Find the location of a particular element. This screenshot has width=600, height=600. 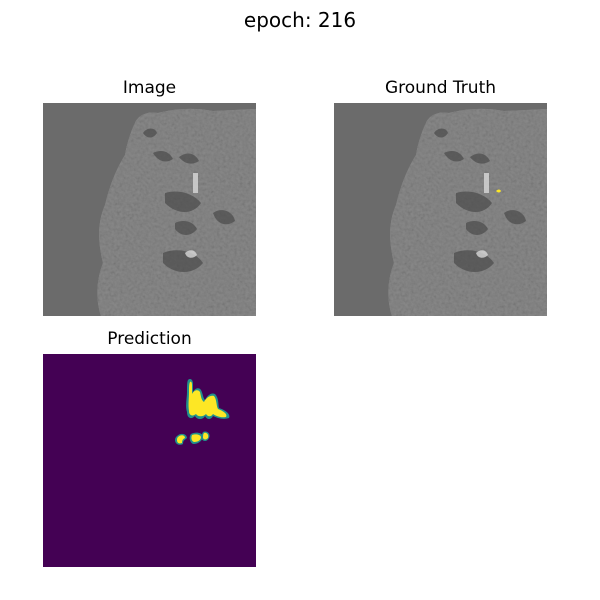

prediction-panel-title: Prediction is located at coordinates (149, 339).